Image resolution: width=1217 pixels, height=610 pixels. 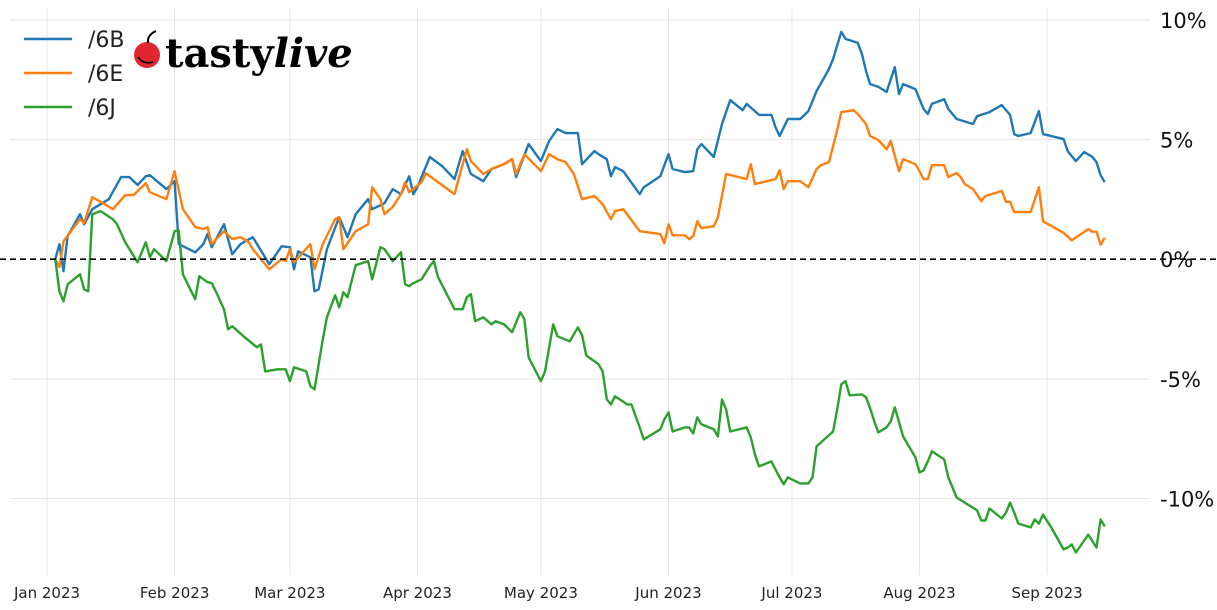 I want to click on y-tick-label: -5%, so click(x=1180, y=380).